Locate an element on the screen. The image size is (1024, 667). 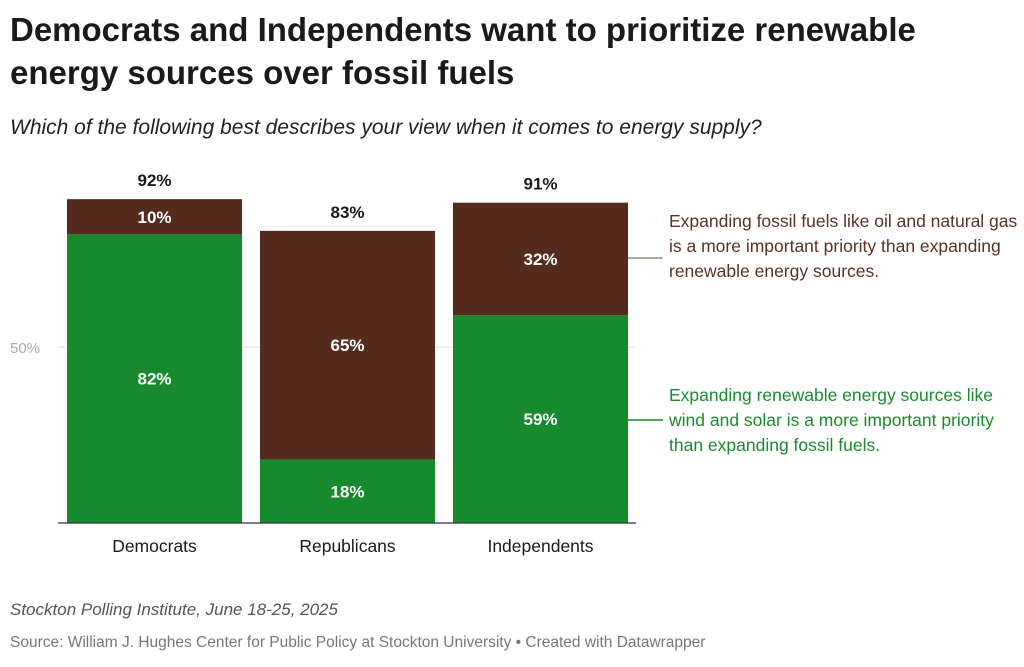
x-category-label: Democrats is located at coordinates (154, 546).